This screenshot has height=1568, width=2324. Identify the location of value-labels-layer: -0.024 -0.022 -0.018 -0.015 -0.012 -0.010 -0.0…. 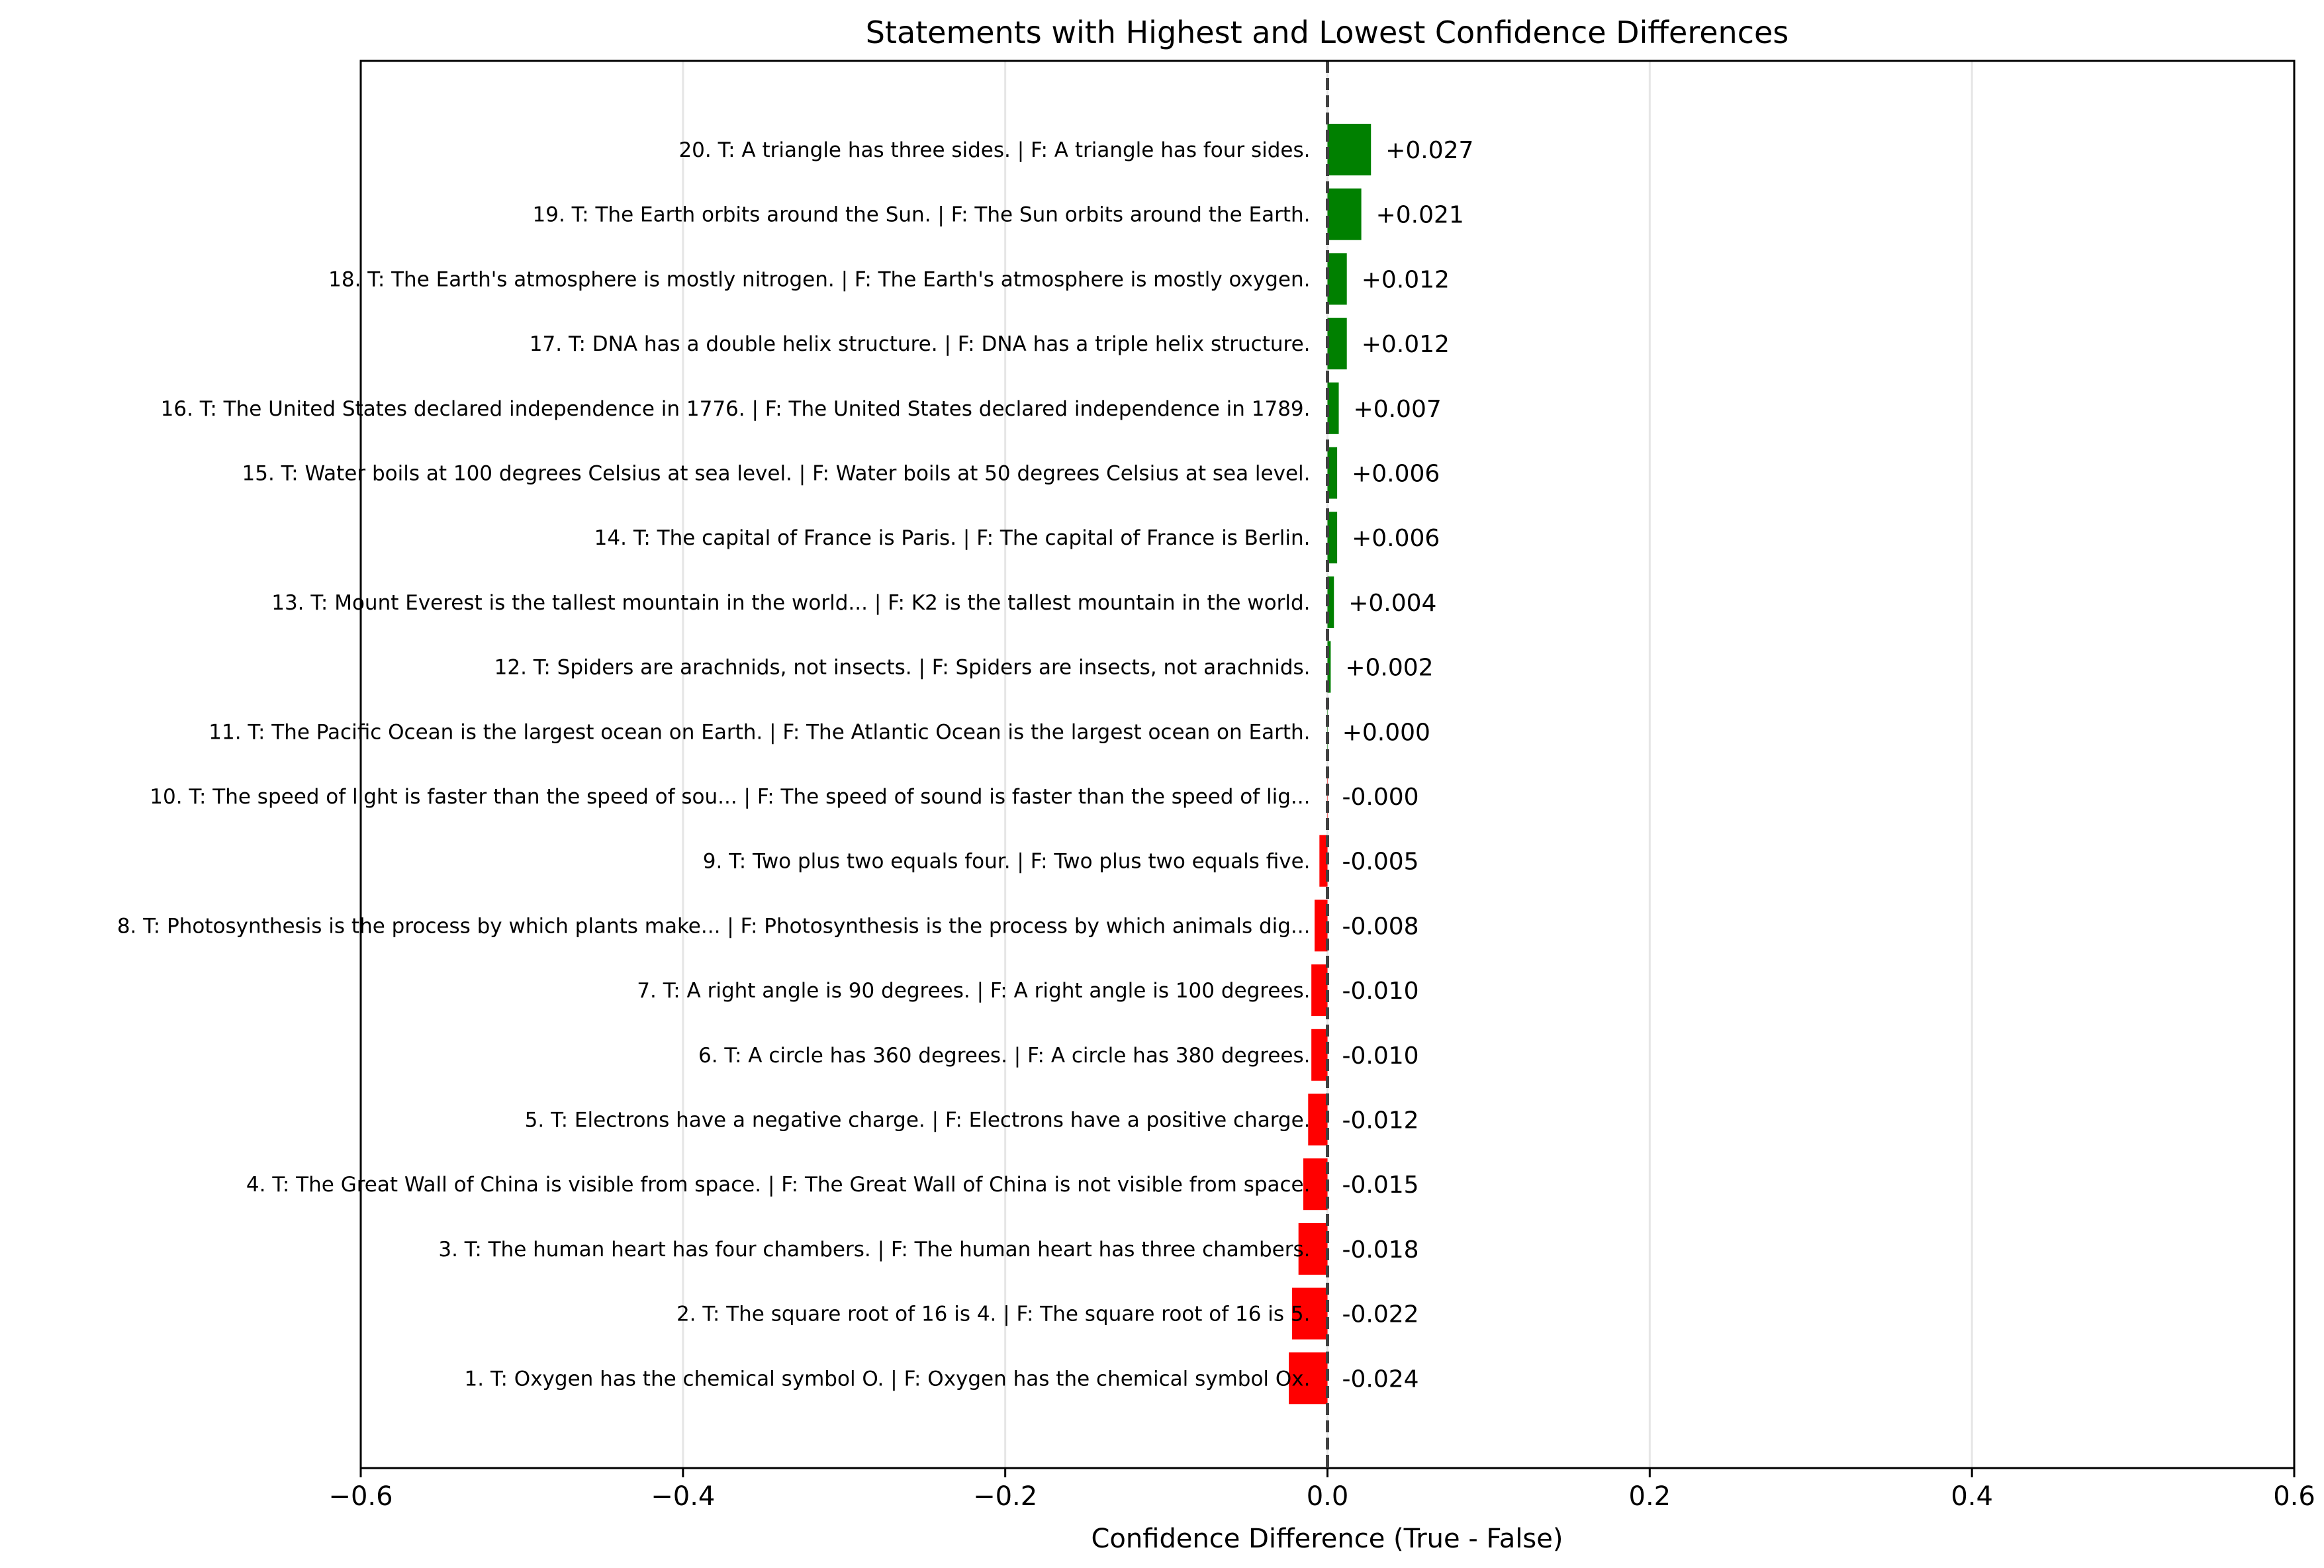
(1408, 765).